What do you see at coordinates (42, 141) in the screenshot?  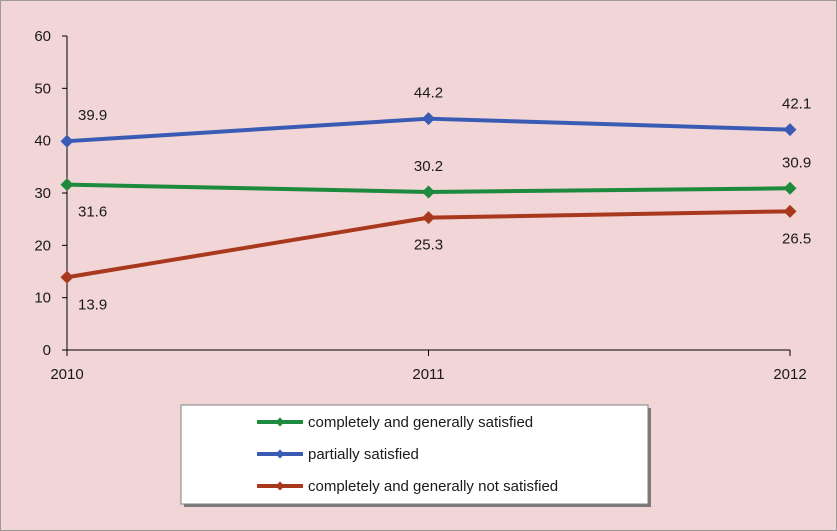 I see `y-tick-label: 40` at bounding box center [42, 141].